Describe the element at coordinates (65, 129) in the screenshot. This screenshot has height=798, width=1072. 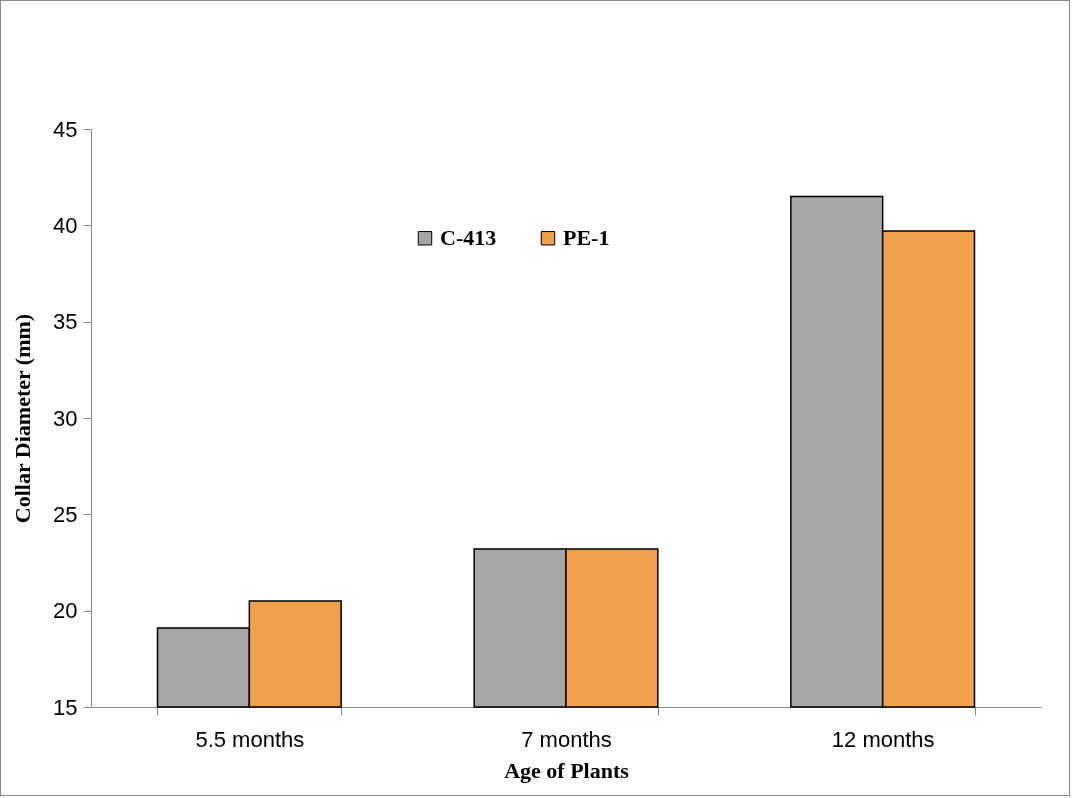
I see `y-tick-label: 45` at that location.